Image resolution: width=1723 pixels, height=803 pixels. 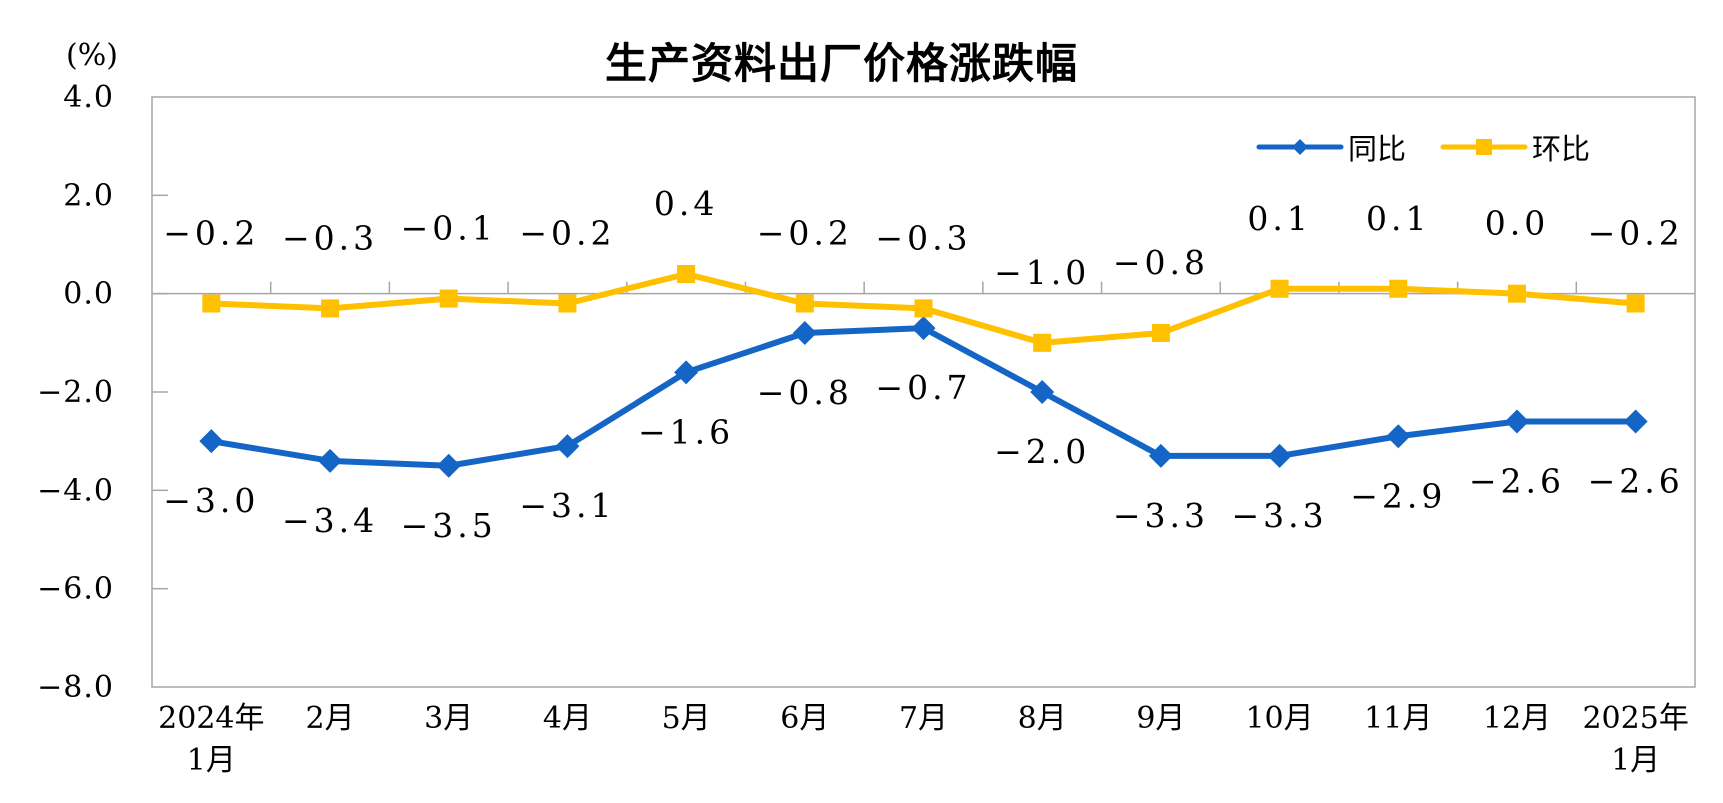 I want to click on y-axis-unit-label: (%), so click(x=92, y=55).